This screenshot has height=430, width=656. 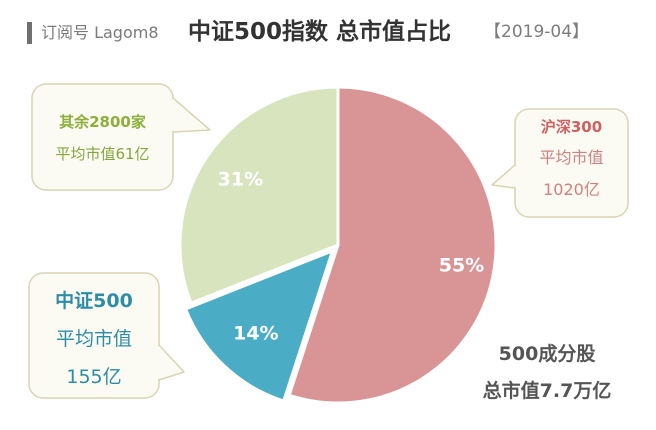 What do you see at coordinates (461, 266) in the screenshot?
I see `slice-value-label: 55%` at bounding box center [461, 266].